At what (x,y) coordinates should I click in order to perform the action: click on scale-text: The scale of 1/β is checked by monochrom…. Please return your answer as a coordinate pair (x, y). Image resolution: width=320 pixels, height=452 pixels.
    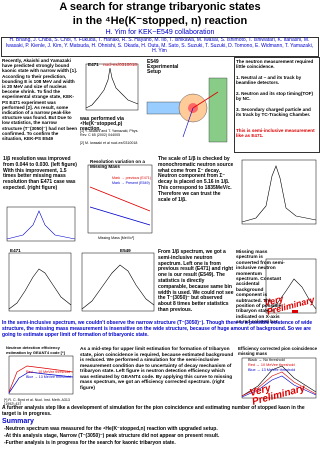
    Looking at the image, I should click on (196, 179).